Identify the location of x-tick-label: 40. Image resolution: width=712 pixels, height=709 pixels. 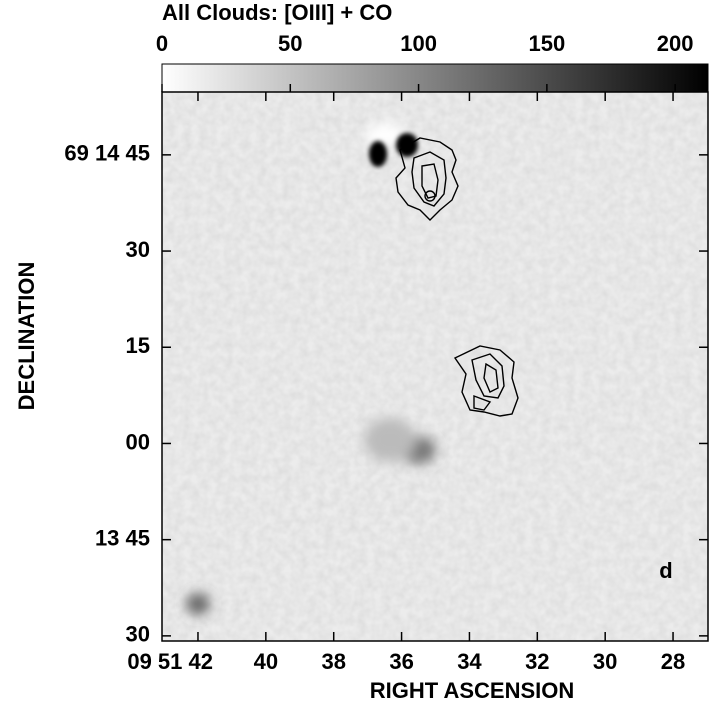
(266, 661).